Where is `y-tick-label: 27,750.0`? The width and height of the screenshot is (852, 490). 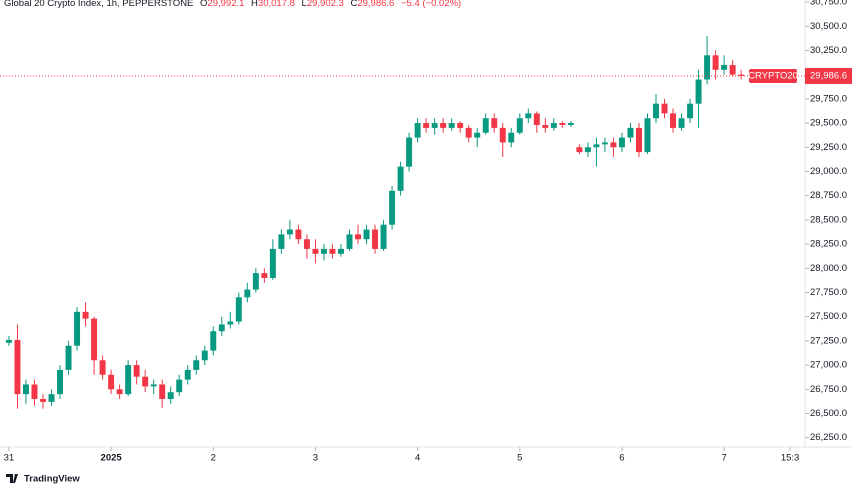 y-tick-label: 27,750.0 is located at coordinates (828, 292).